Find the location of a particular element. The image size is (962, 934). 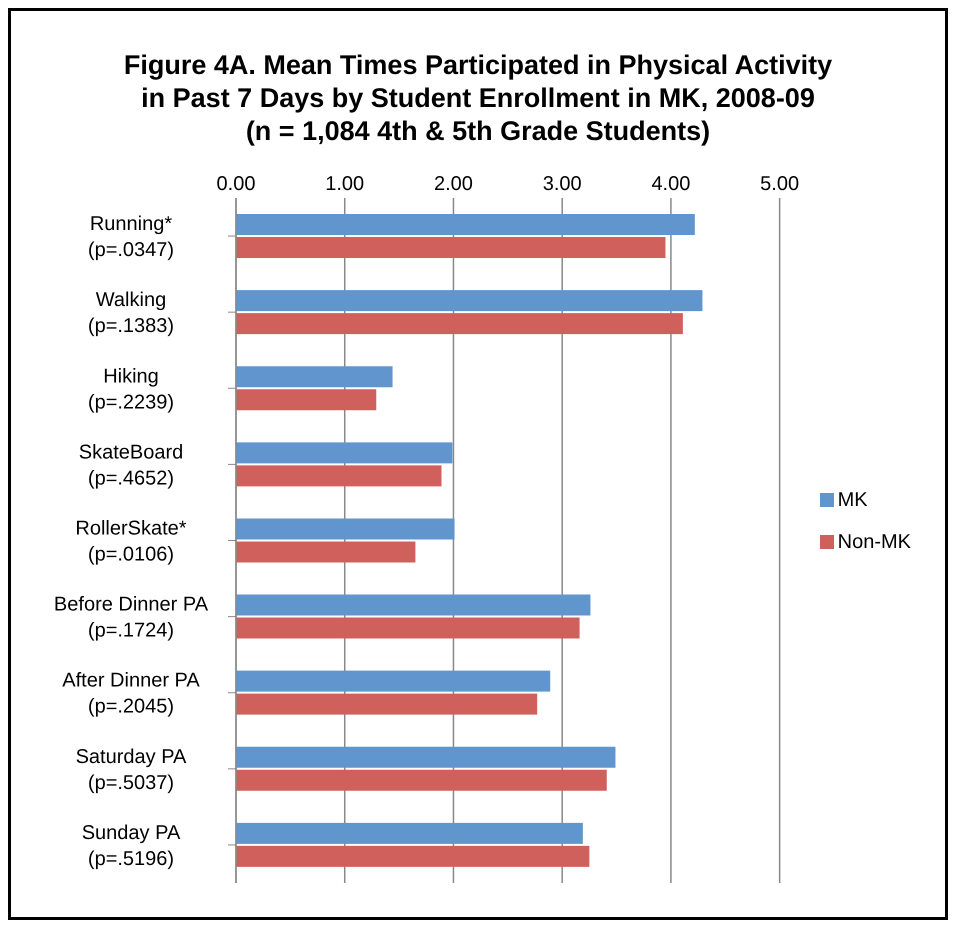

x-tick-label: 2.00 is located at coordinates (453, 184).